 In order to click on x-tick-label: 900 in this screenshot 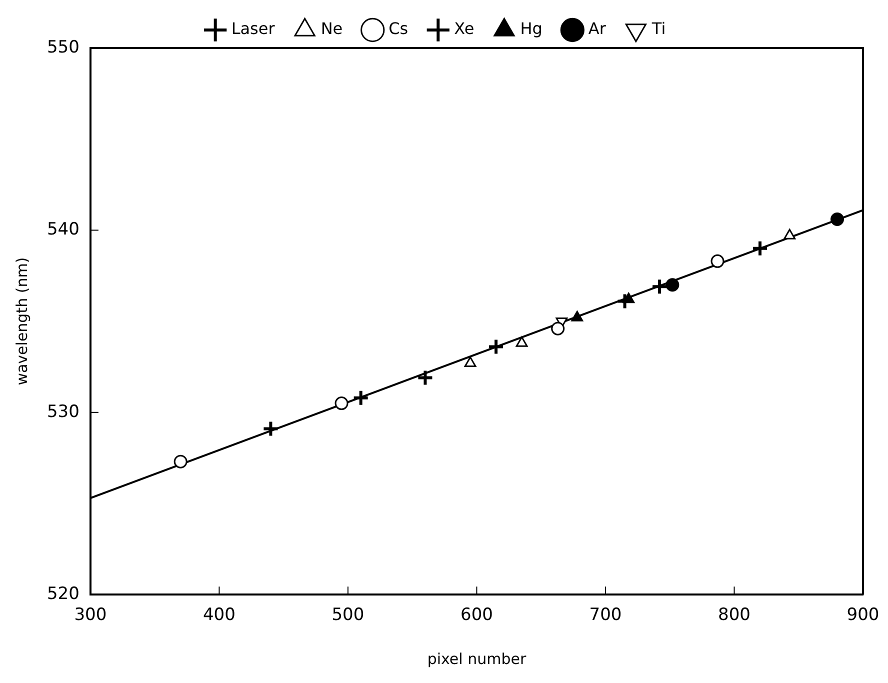, I will do `click(863, 615)`.